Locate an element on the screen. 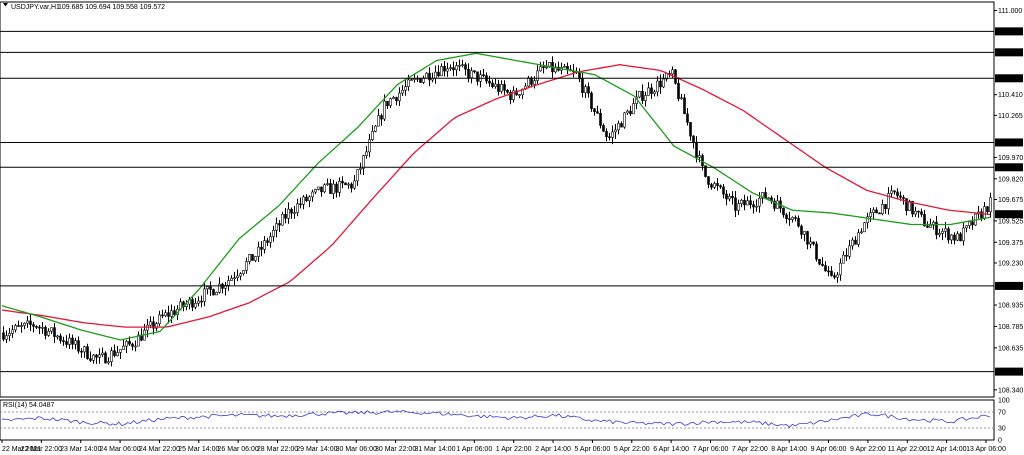 This screenshot has width=1024, height=455. price-tick-label: 111.000 is located at coordinates (1010, 11).